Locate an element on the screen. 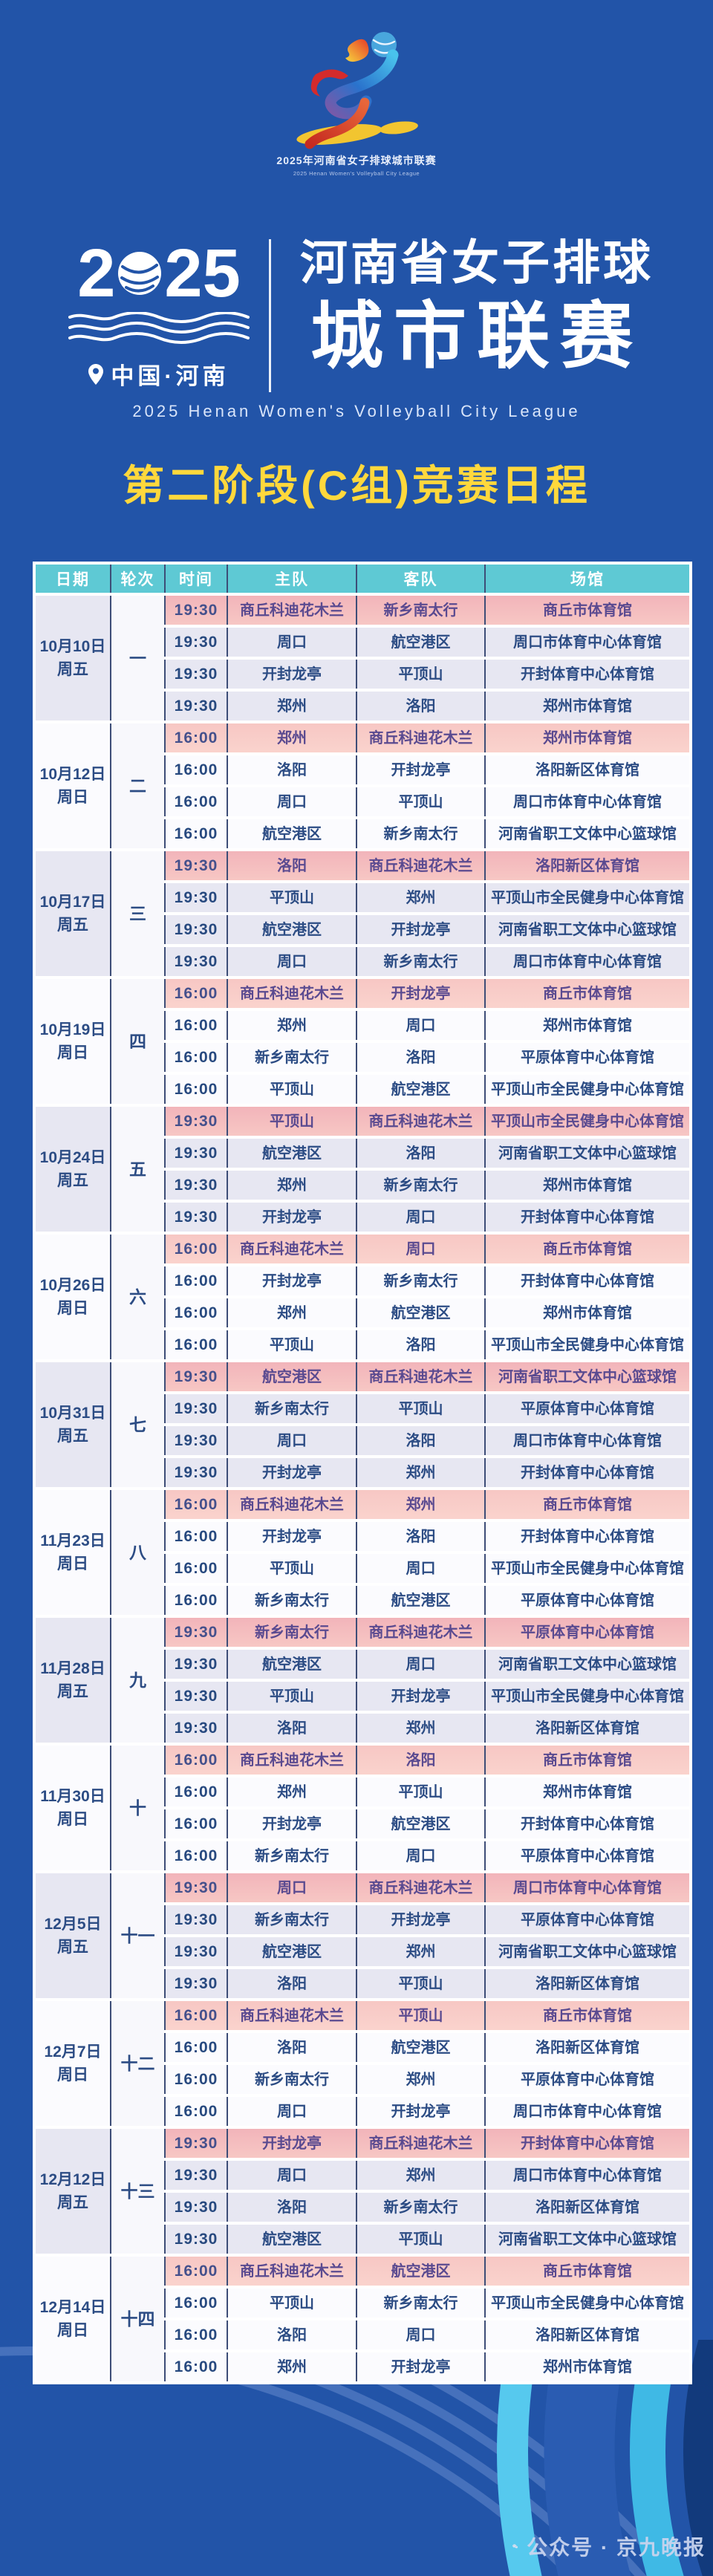 The image size is (713, 2576). bottom-swirl-decoration is located at coordinates (356, 2458).